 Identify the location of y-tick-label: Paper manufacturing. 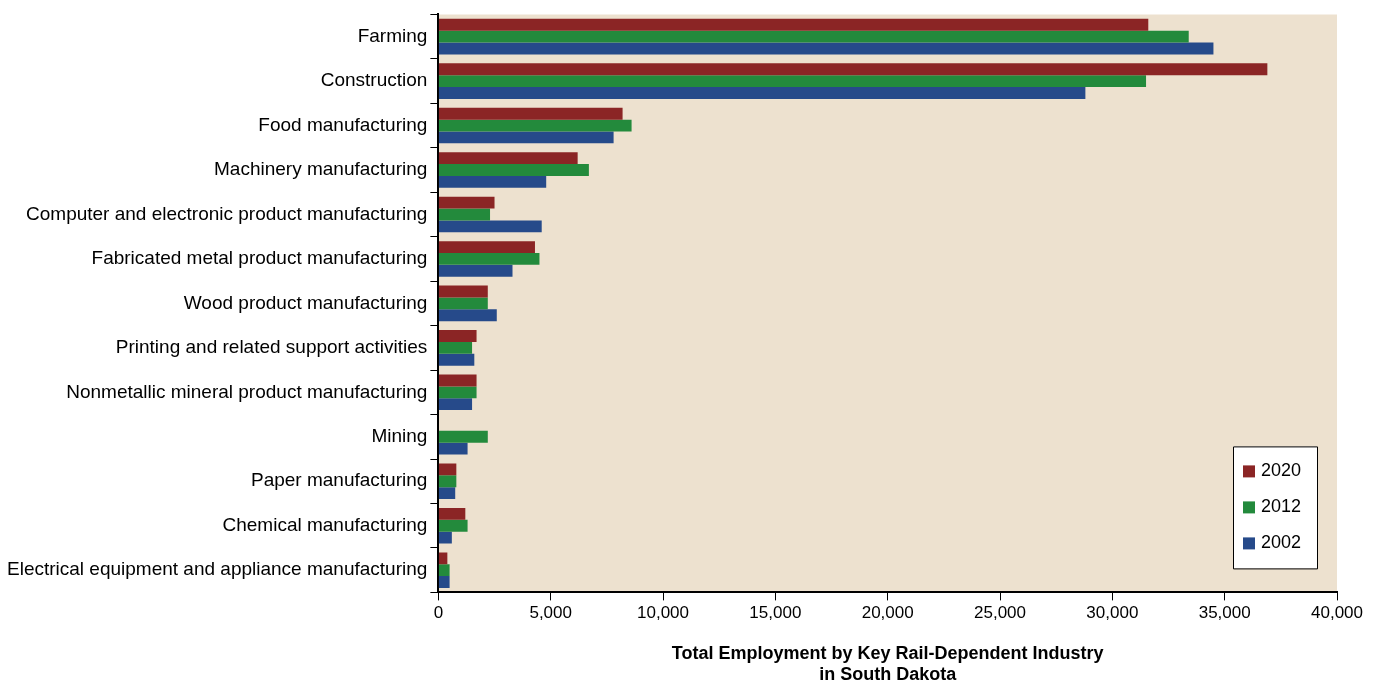
(339, 480).